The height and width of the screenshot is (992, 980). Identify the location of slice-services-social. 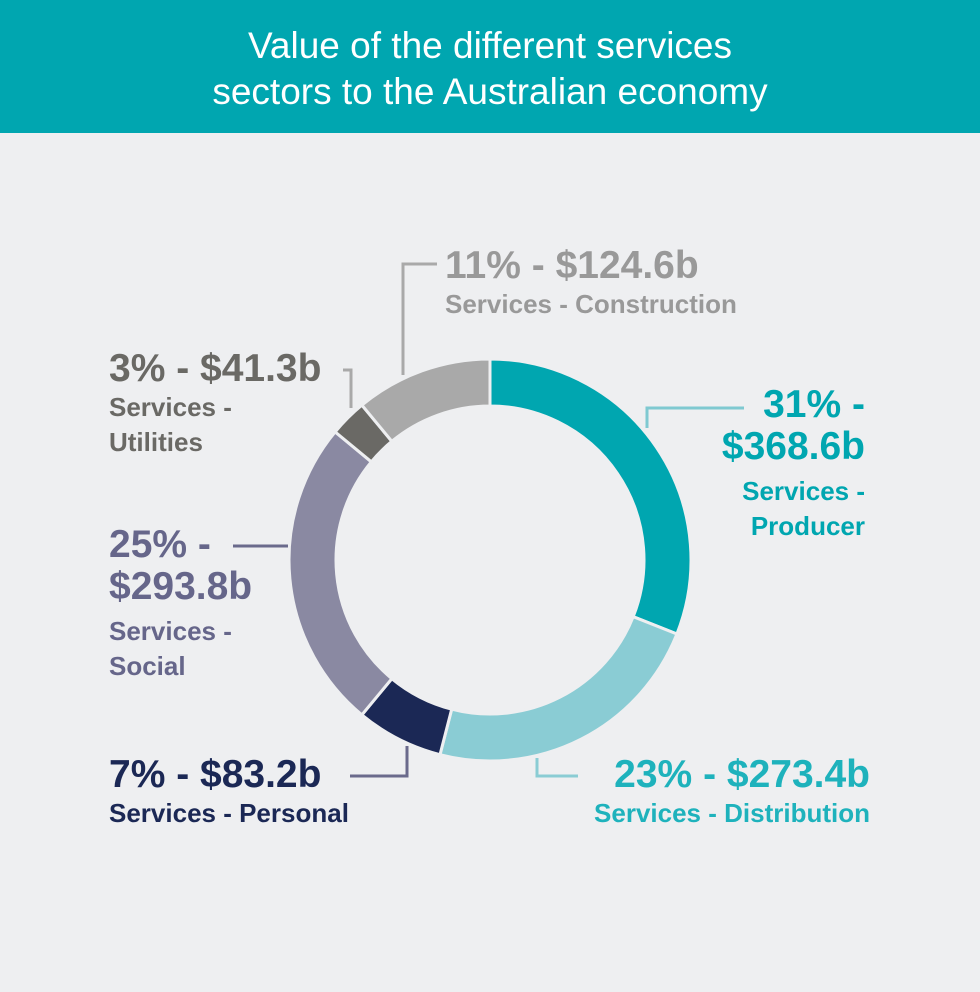
(340, 573).